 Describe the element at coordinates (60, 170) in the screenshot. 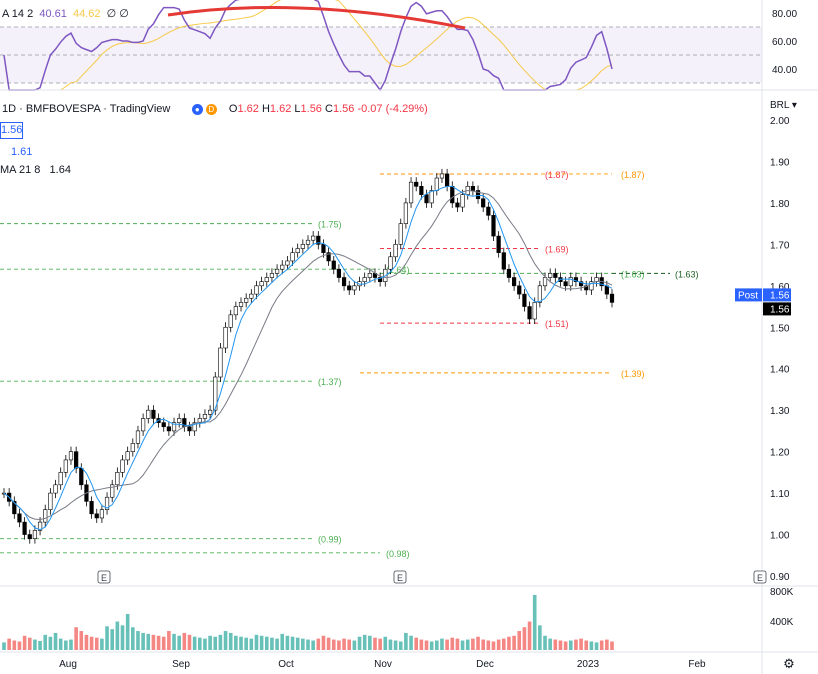

I see `ma-slow-value: 1.64` at that location.